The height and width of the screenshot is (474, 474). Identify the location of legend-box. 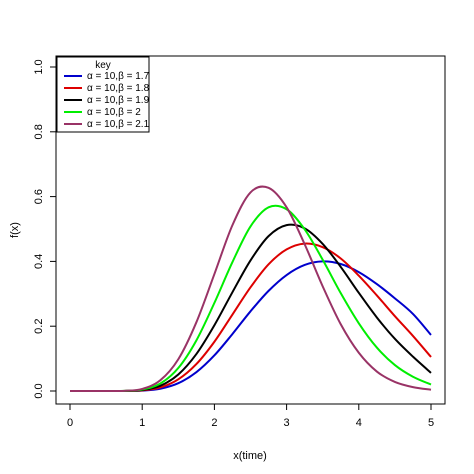
(103, 94).